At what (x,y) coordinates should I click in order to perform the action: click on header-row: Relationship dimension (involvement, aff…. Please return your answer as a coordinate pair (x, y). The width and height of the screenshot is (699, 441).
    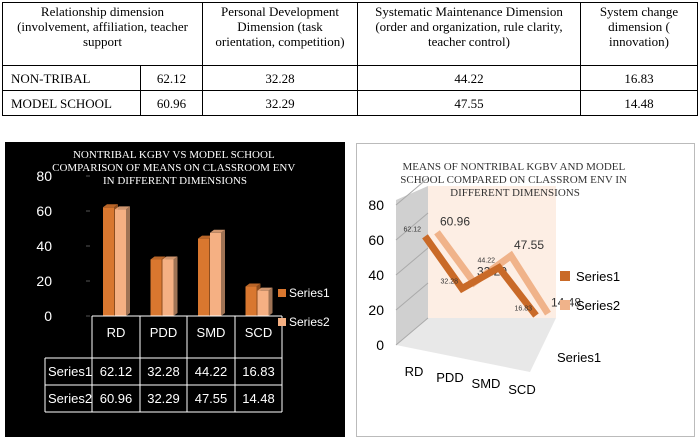
    Looking at the image, I should click on (350, 34).